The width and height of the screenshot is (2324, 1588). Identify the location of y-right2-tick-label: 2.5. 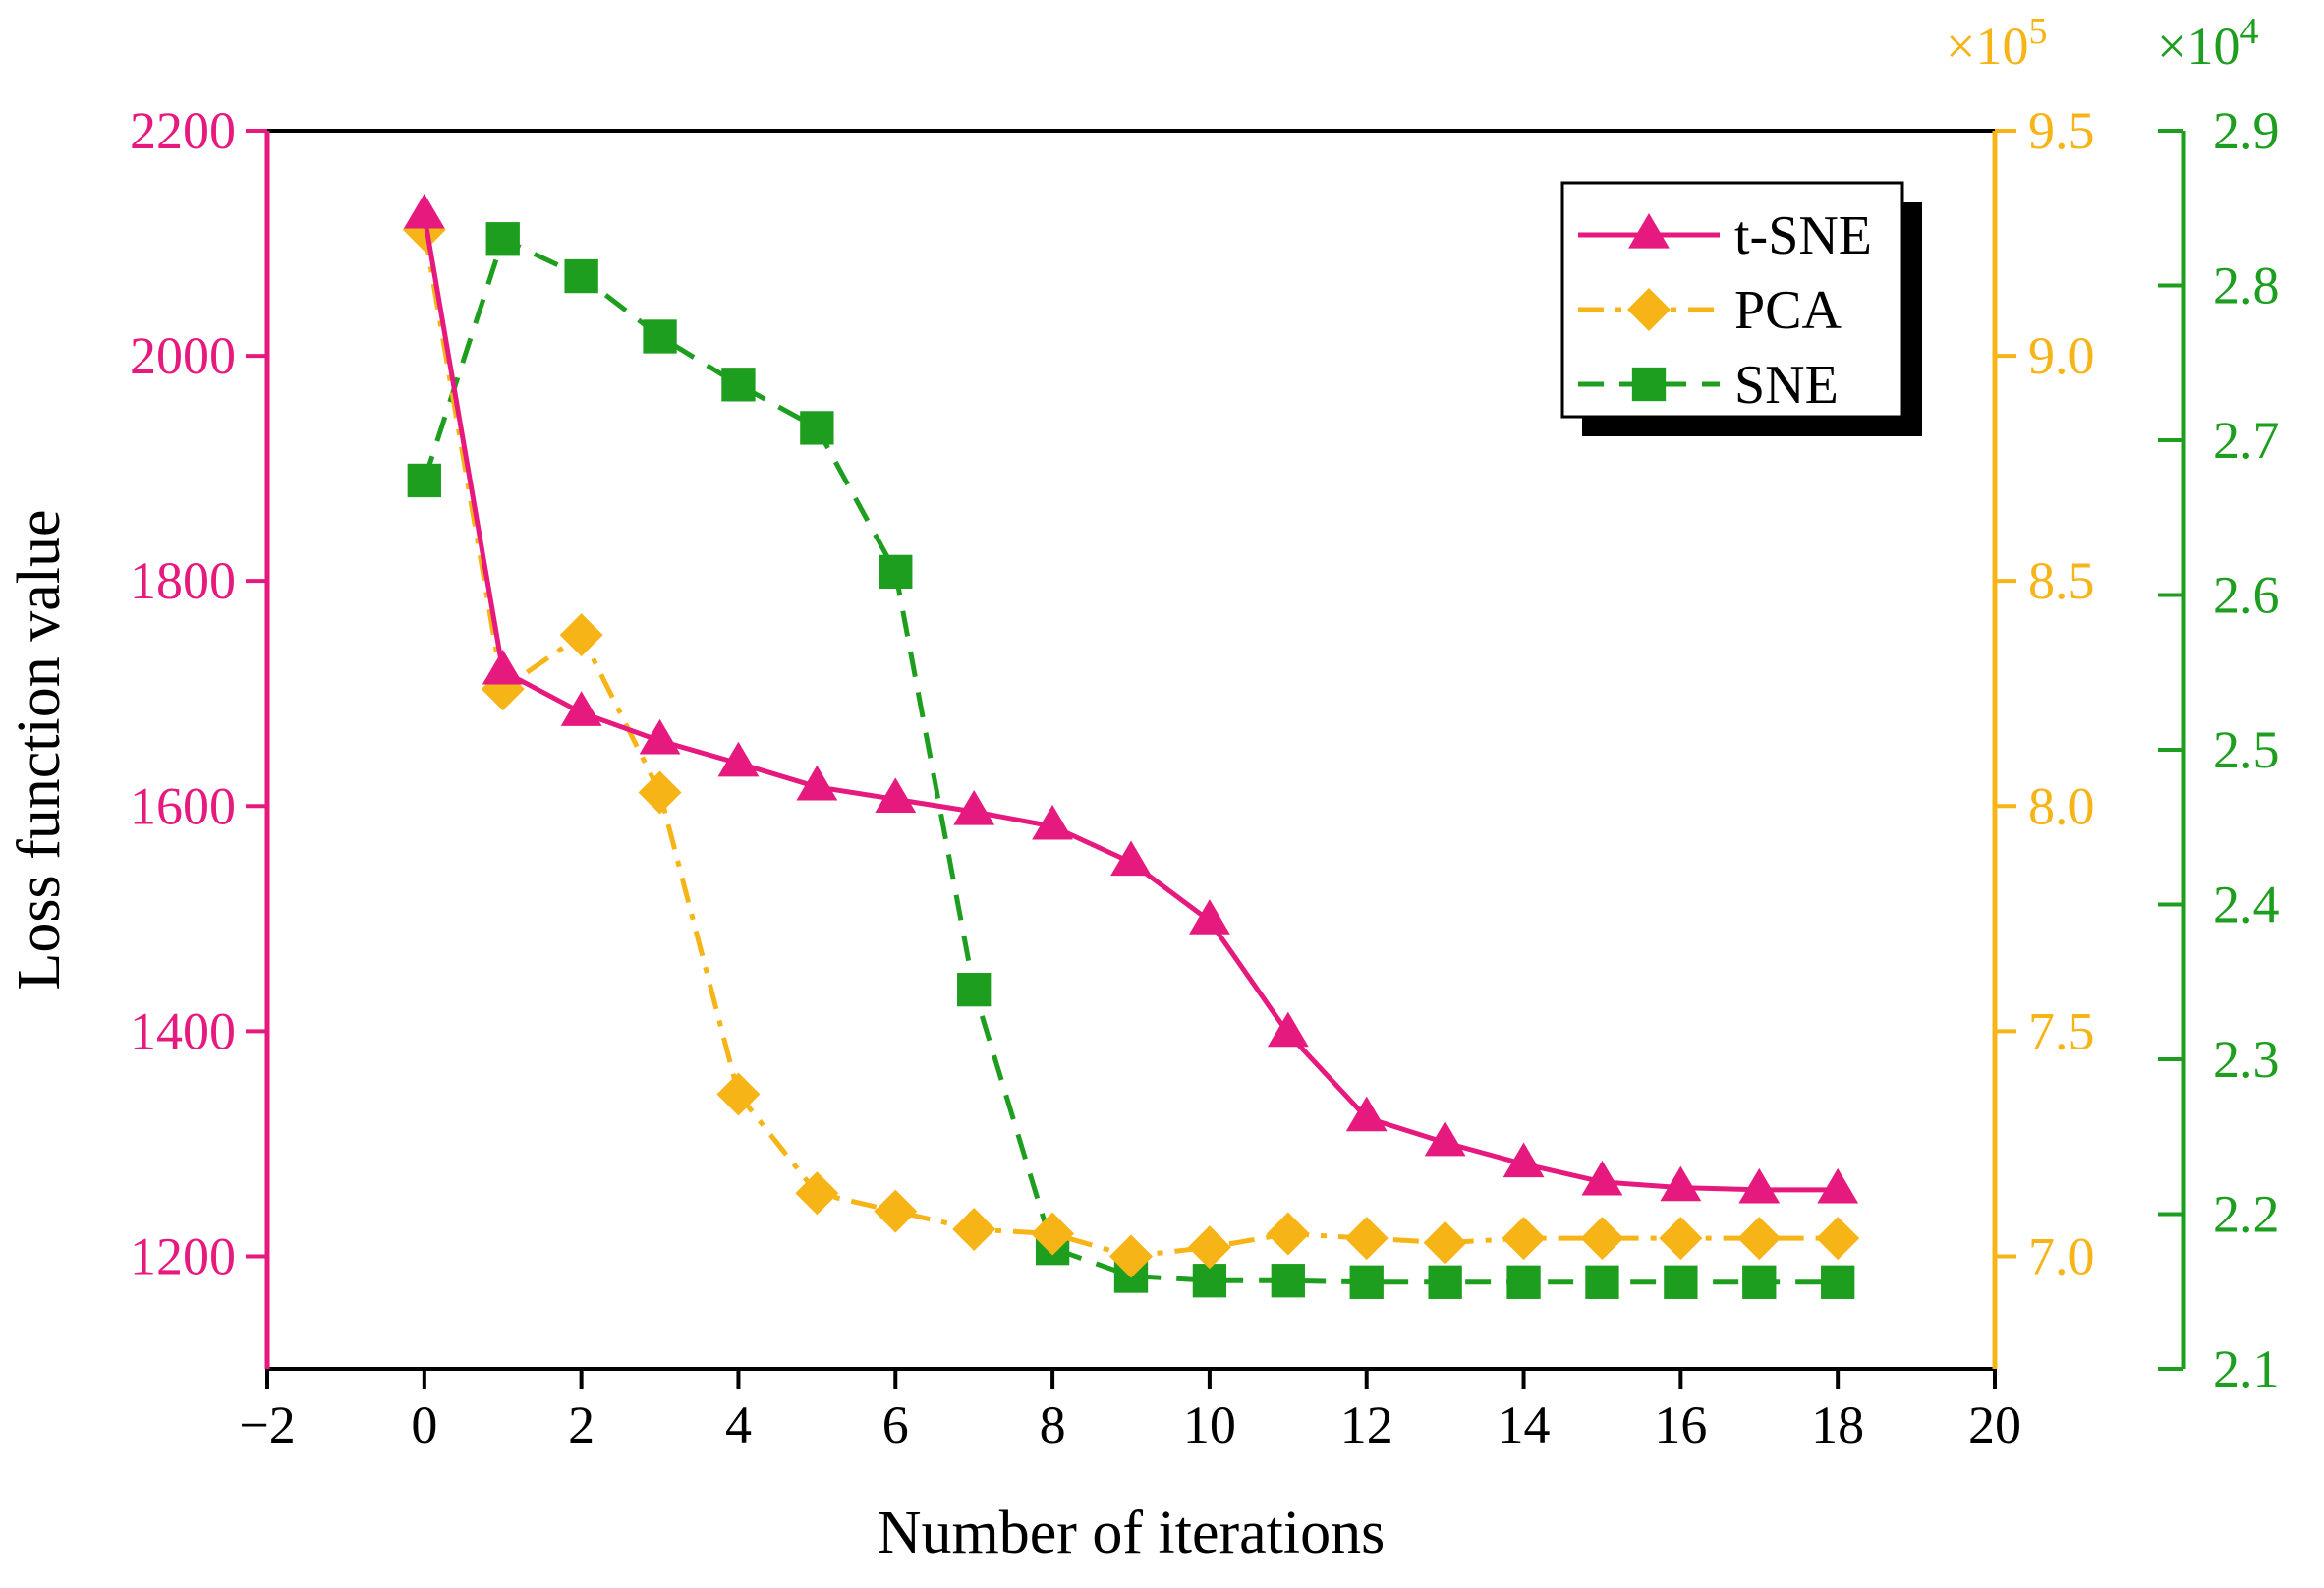
(2246, 750).